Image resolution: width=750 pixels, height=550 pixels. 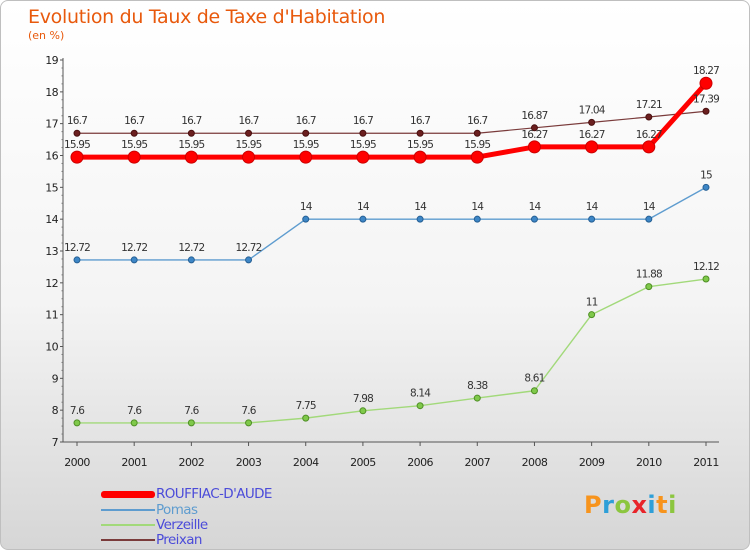 What do you see at coordinates (192, 462) in the screenshot?
I see `x-tick-label: 2002` at bounding box center [192, 462].